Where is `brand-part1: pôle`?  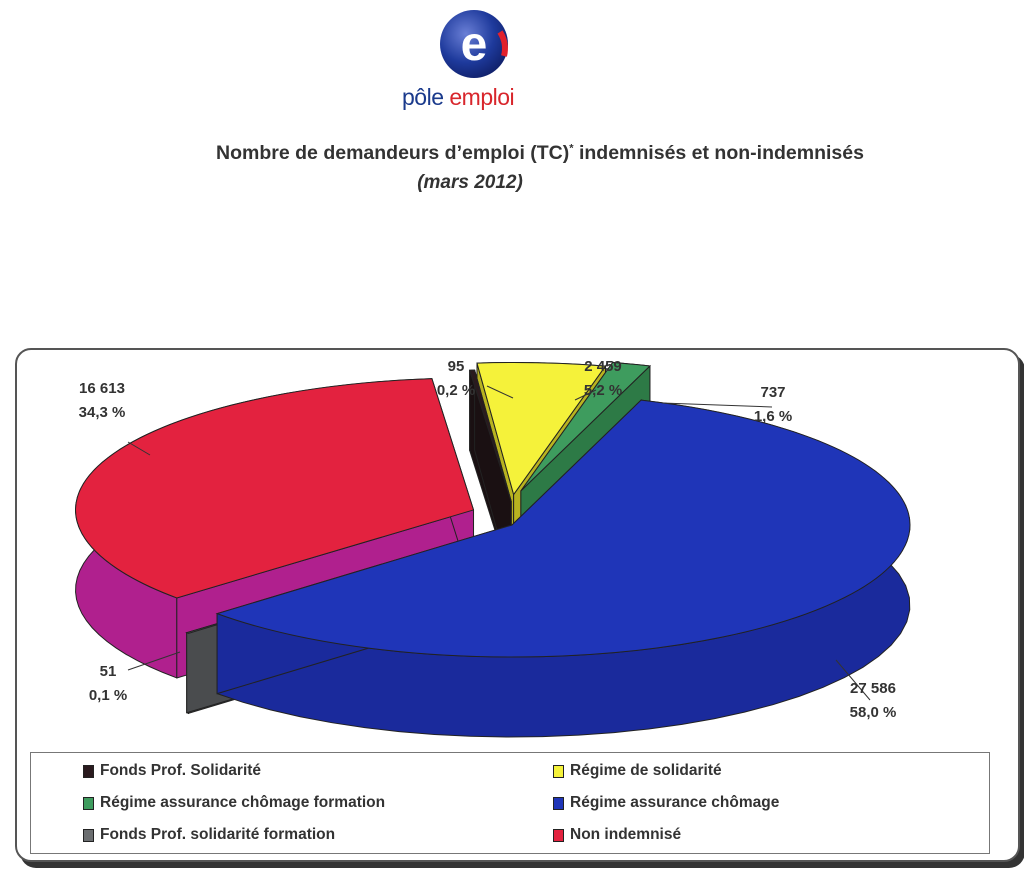
brand-part1: pôle is located at coordinates (423, 97).